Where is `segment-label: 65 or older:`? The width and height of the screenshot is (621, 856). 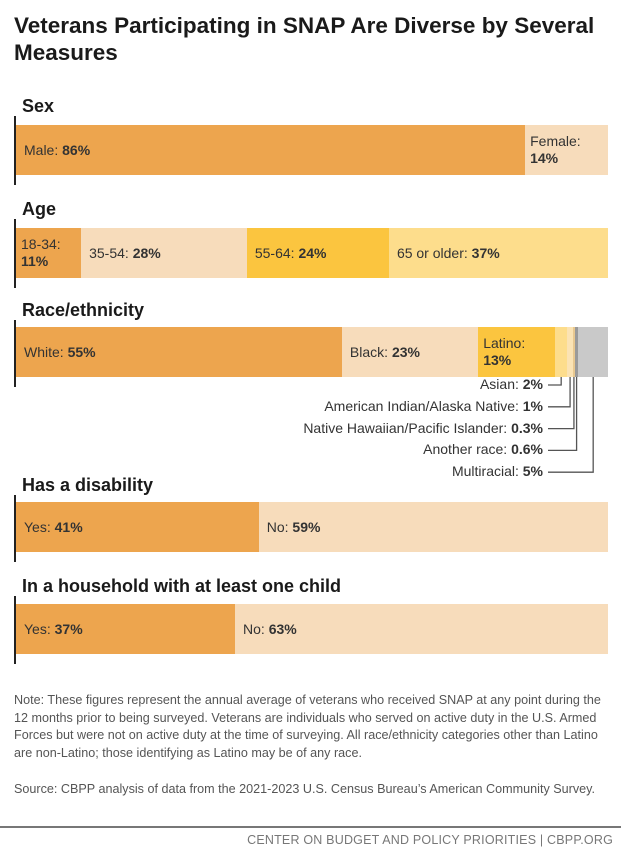 segment-label: 65 or older: is located at coordinates (434, 252).